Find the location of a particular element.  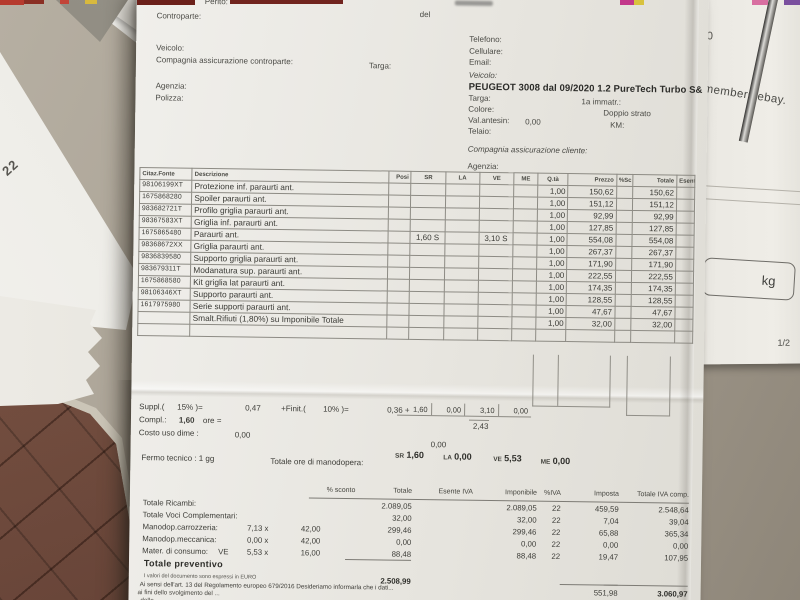

suppl-percent: 15% )= is located at coordinates (190, 407).